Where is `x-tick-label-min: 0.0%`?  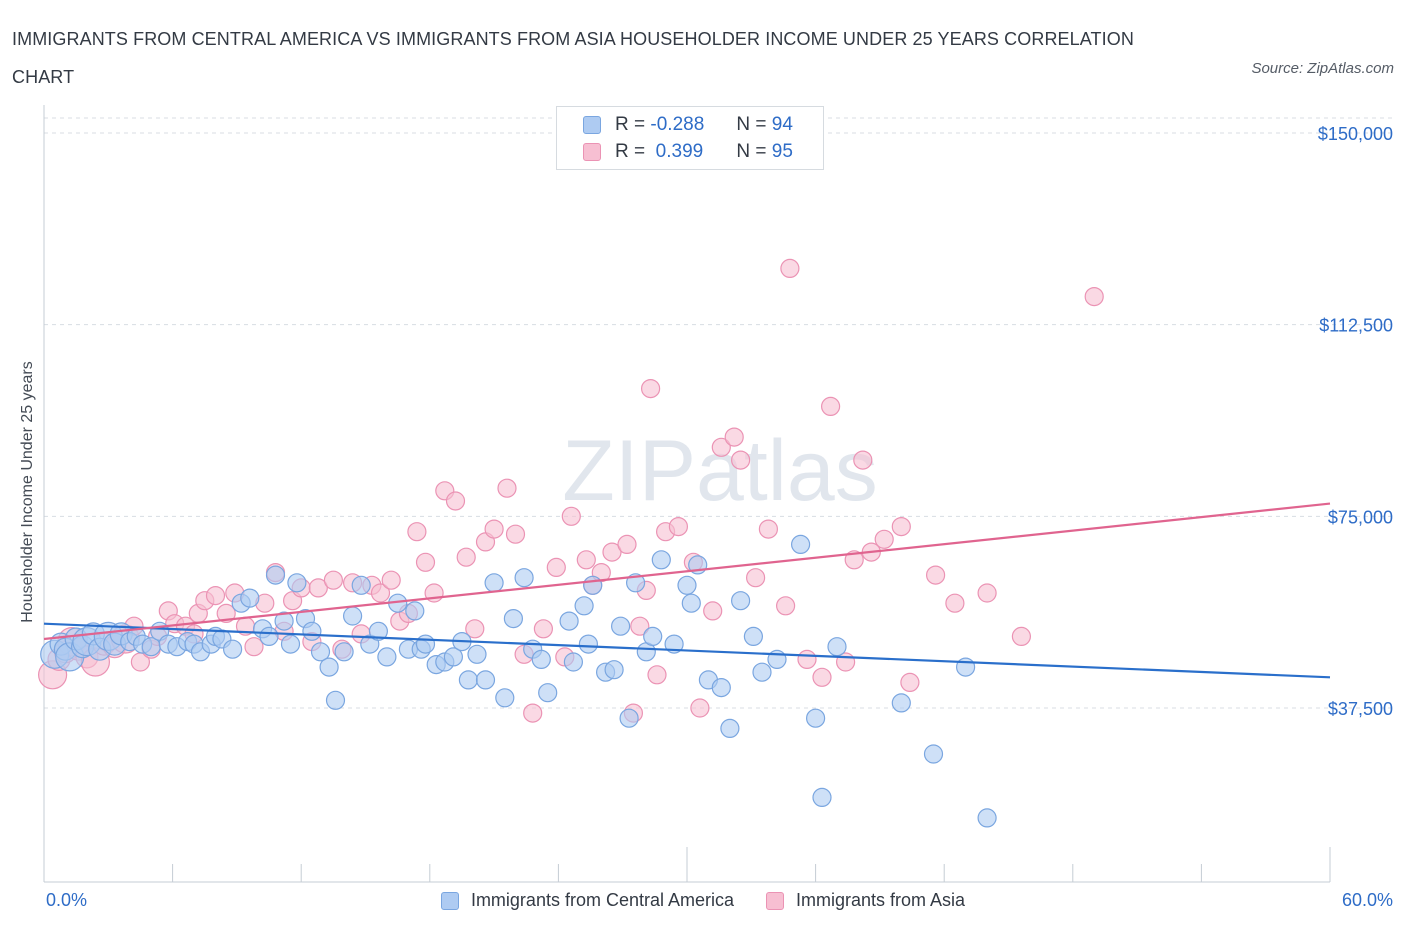 x-tick-label-min: 0.0% is located at coordinates (67, 900).